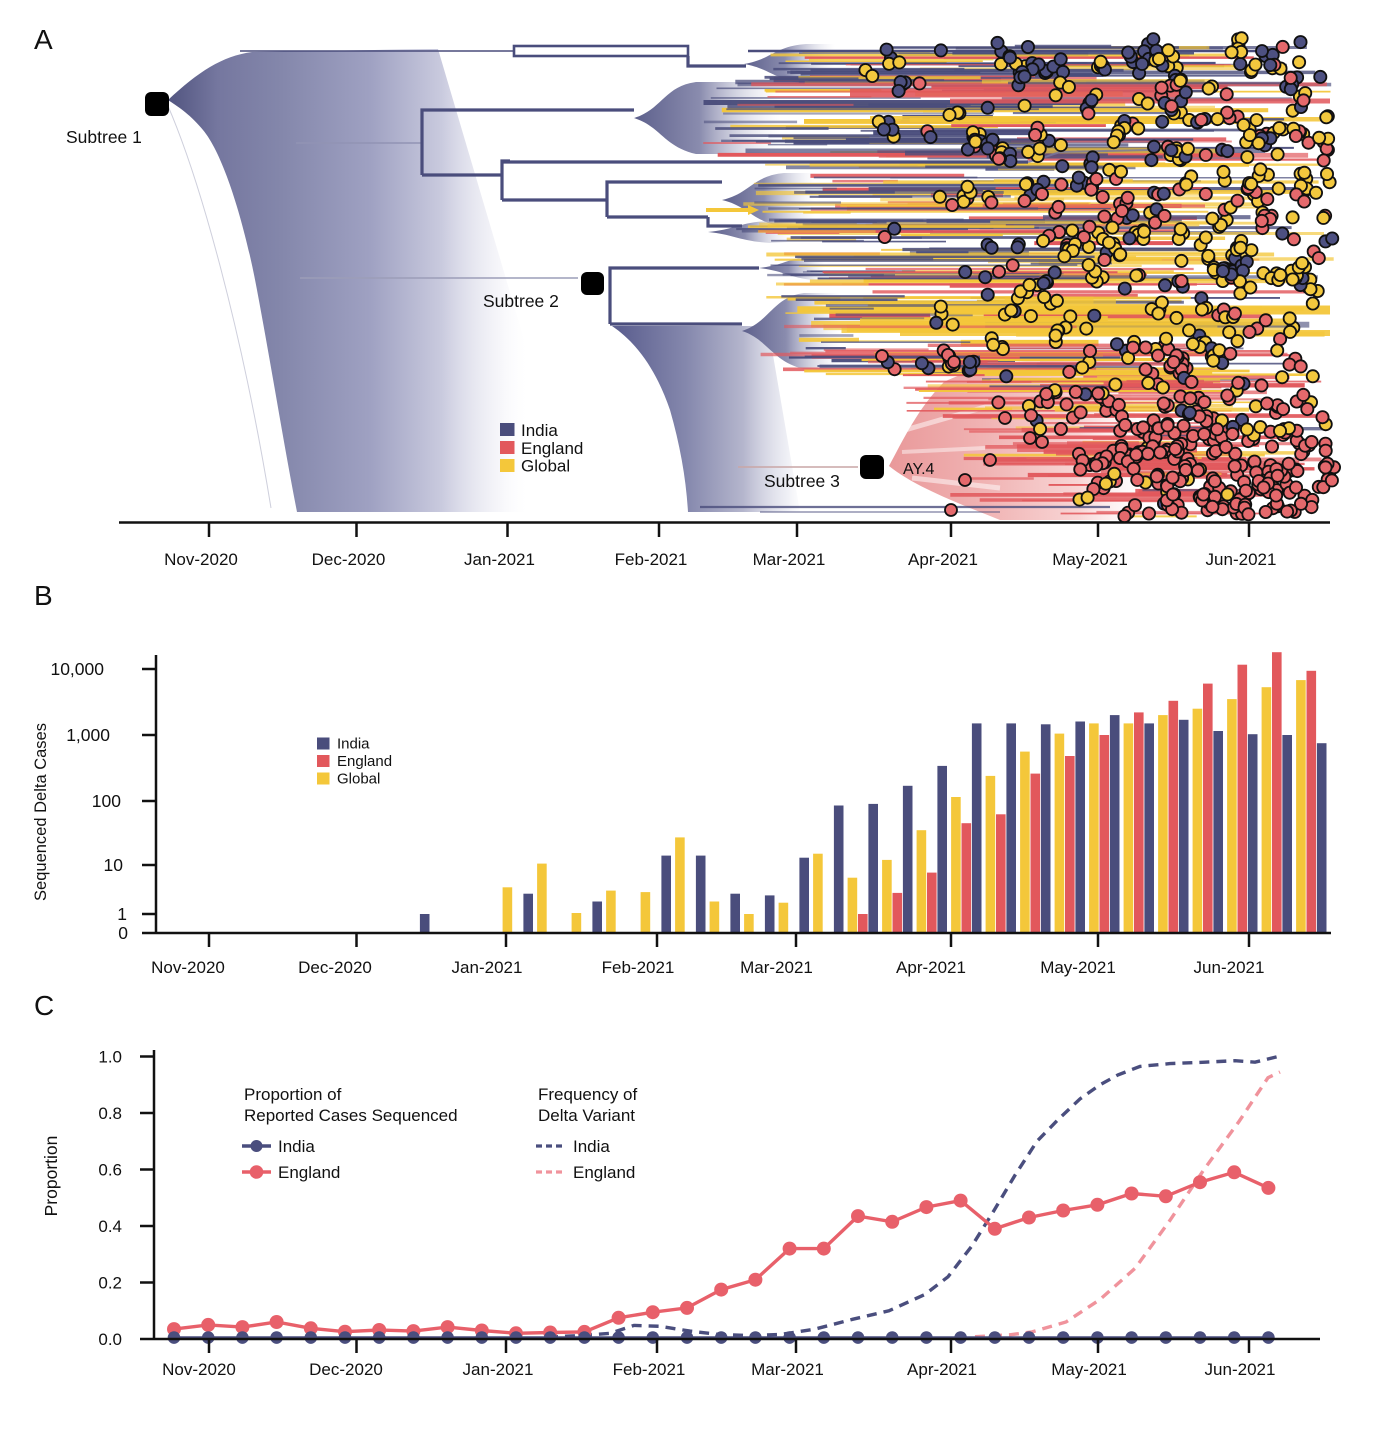  I want to click on svg-text: C, so click(44, 1005).